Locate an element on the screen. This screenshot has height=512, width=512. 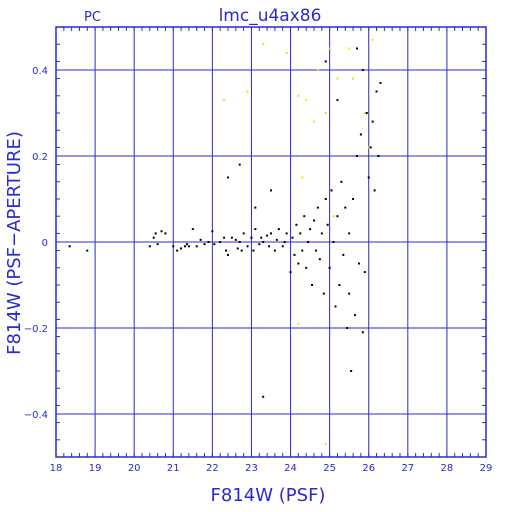
x-tick-label: 29 is located at coordinates (486, 468).